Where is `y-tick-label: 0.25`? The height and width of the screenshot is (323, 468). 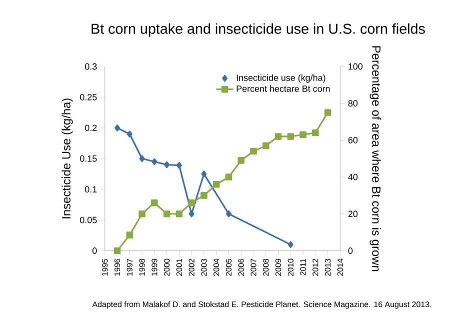
y-tick-label: 0.25 is located at coordinates (88, 97).